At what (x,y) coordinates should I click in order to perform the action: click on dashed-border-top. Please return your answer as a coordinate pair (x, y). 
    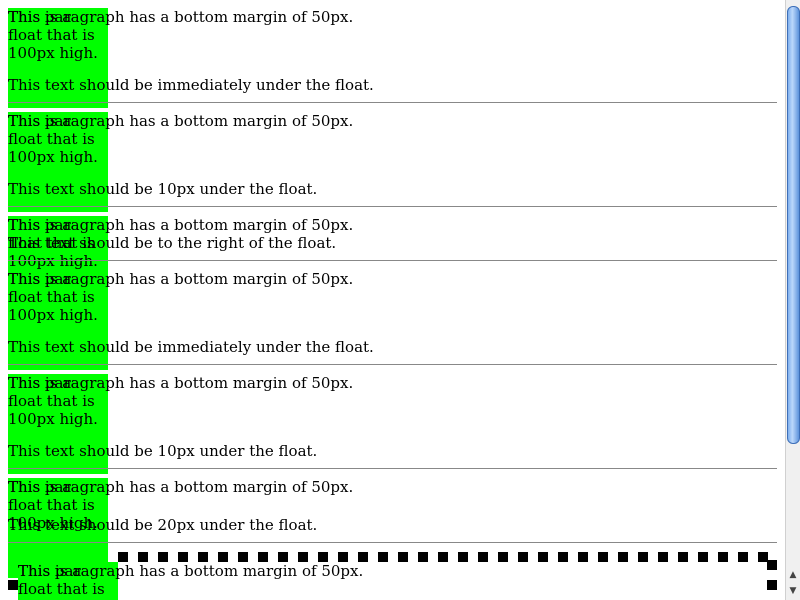
    Looking at the image, I should click on (448, 557).